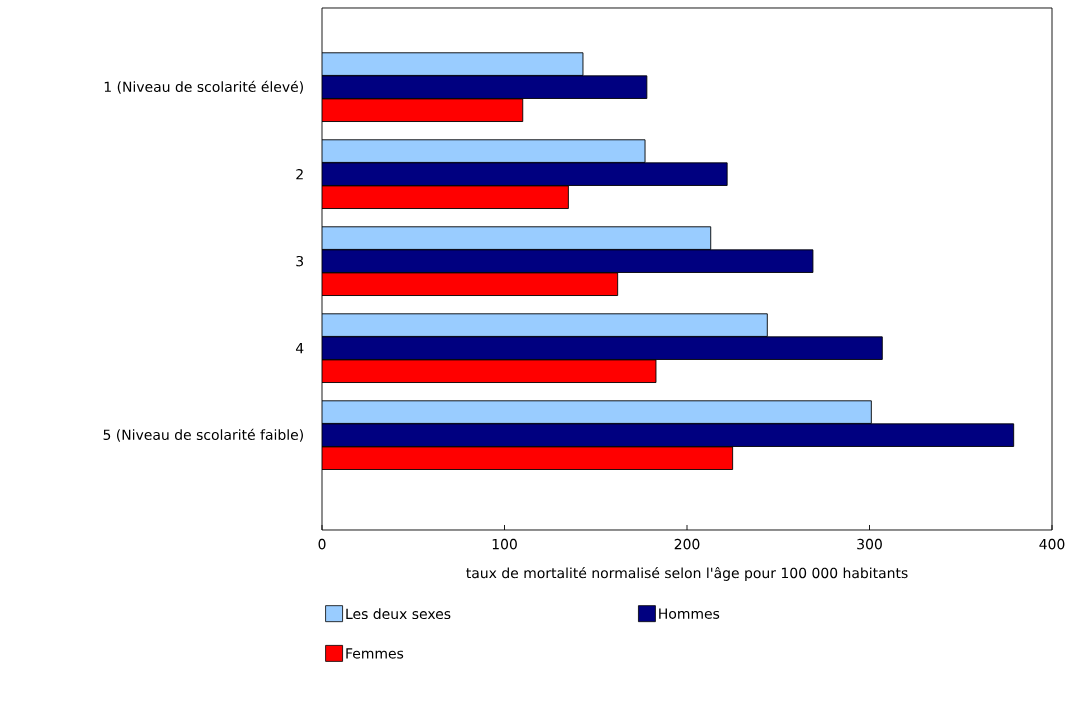 The height and width of the screenshot is (703, 1073). I want to click on legend-label: Femmes, so click(375, 653).